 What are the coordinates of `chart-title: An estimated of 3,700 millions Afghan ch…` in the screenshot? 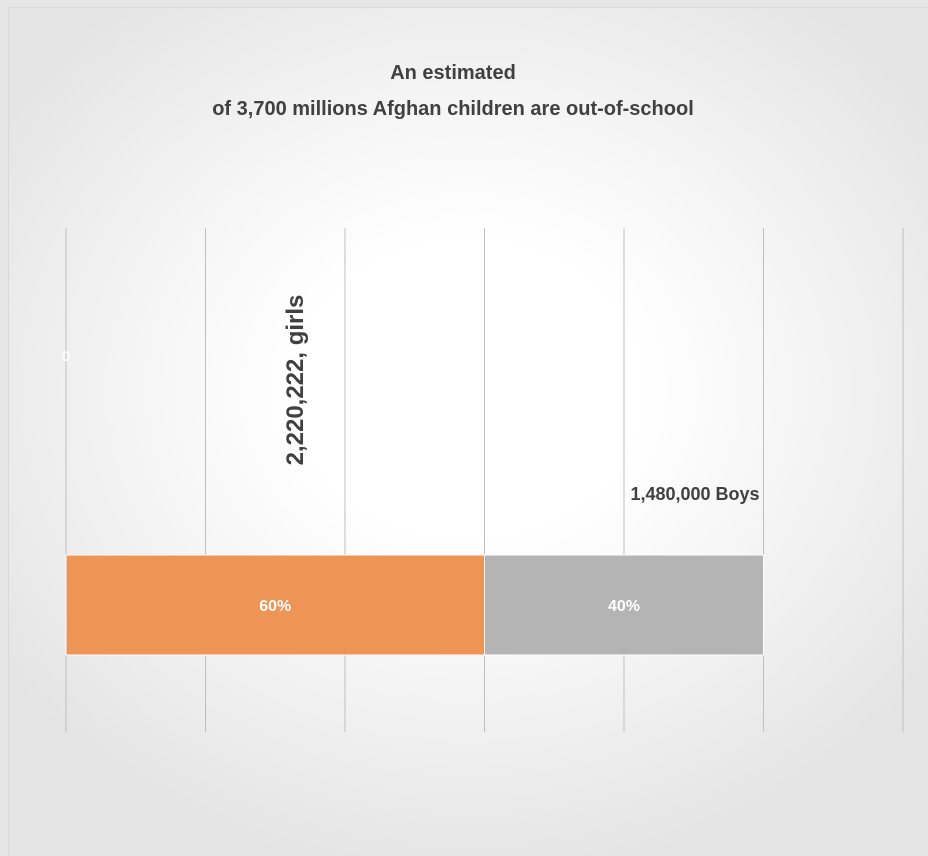 It's located at (453, 91).